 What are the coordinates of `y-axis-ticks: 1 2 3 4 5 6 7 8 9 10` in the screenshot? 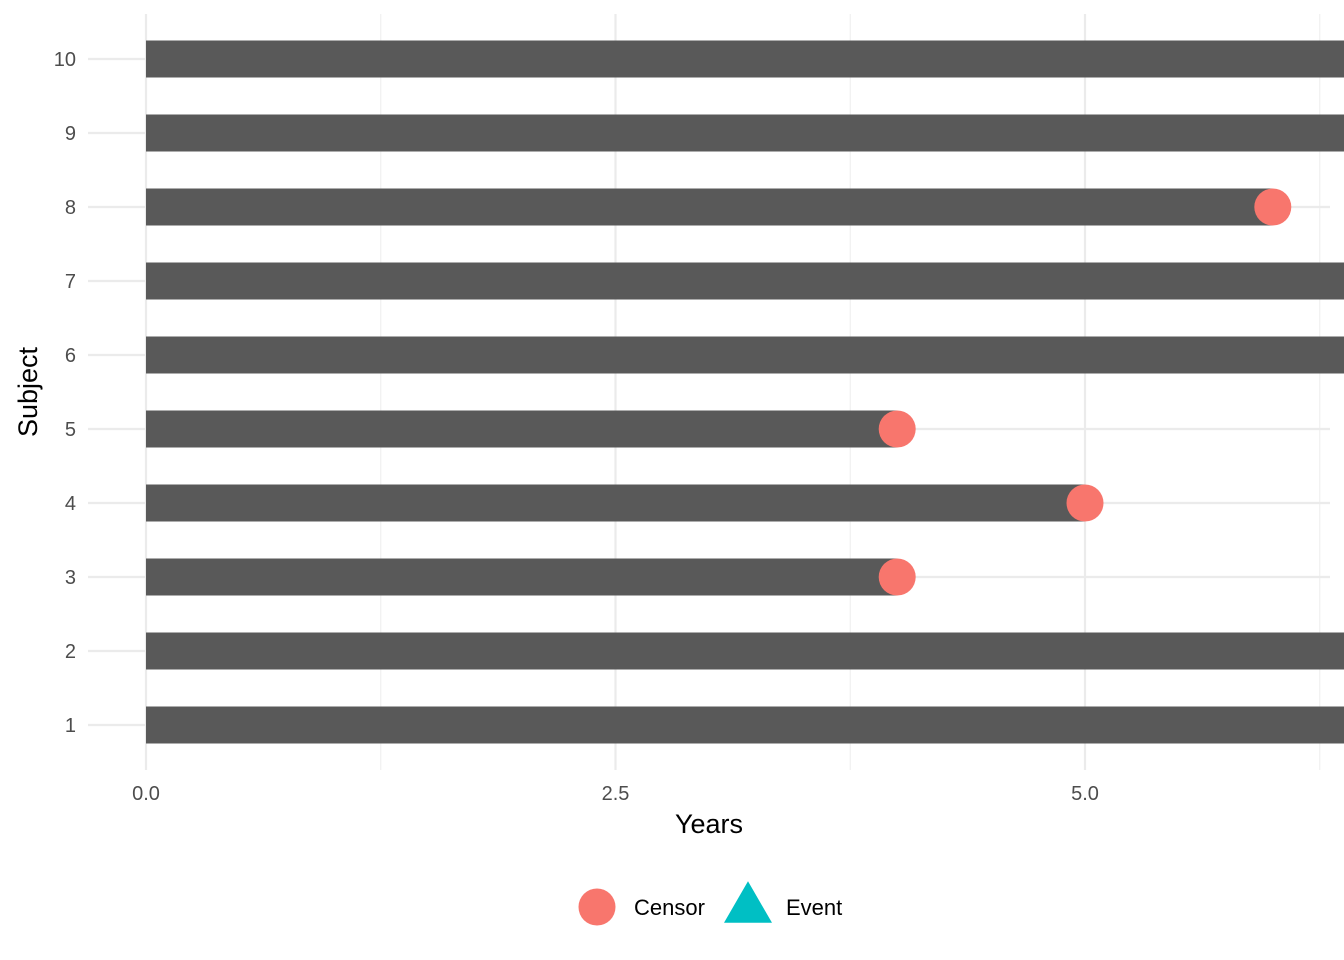 It's located at (65, 393).